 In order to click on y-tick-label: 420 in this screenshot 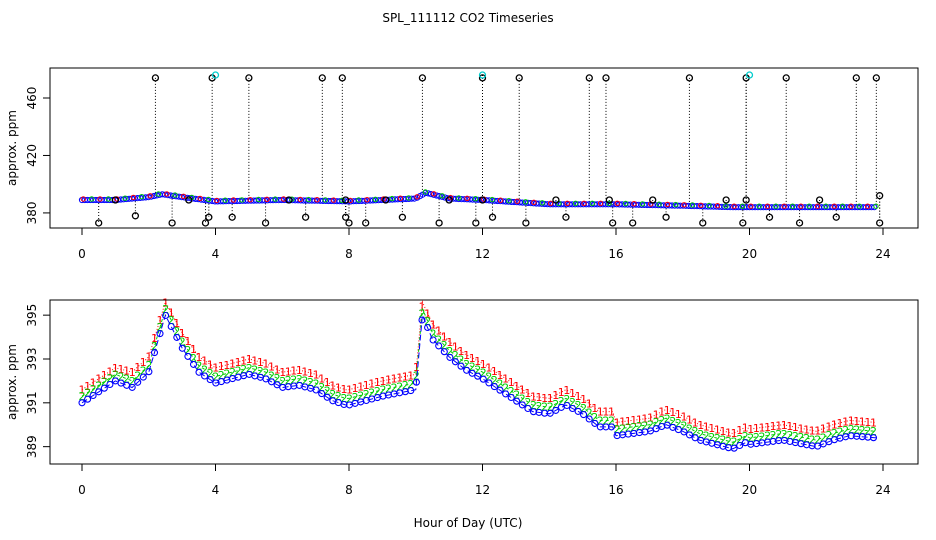, I will do `click(32, 155)`.